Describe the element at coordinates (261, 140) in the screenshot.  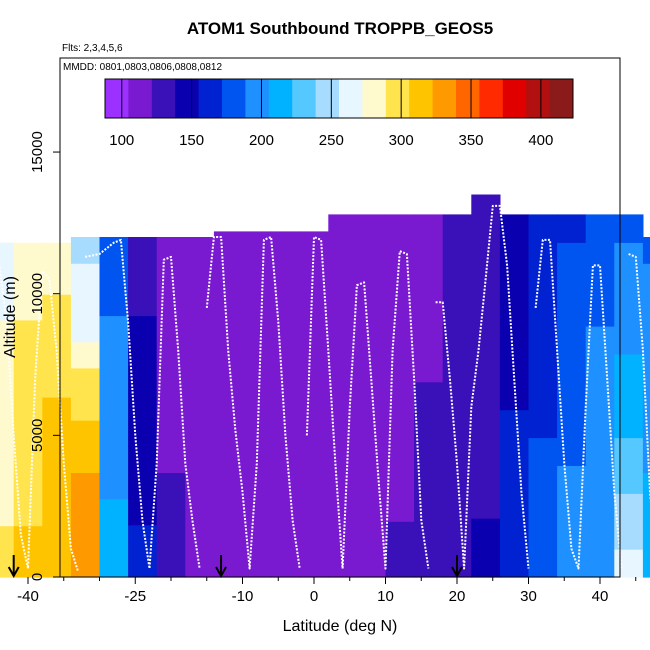
I see `colorbar-tick-label: 200` at that location.